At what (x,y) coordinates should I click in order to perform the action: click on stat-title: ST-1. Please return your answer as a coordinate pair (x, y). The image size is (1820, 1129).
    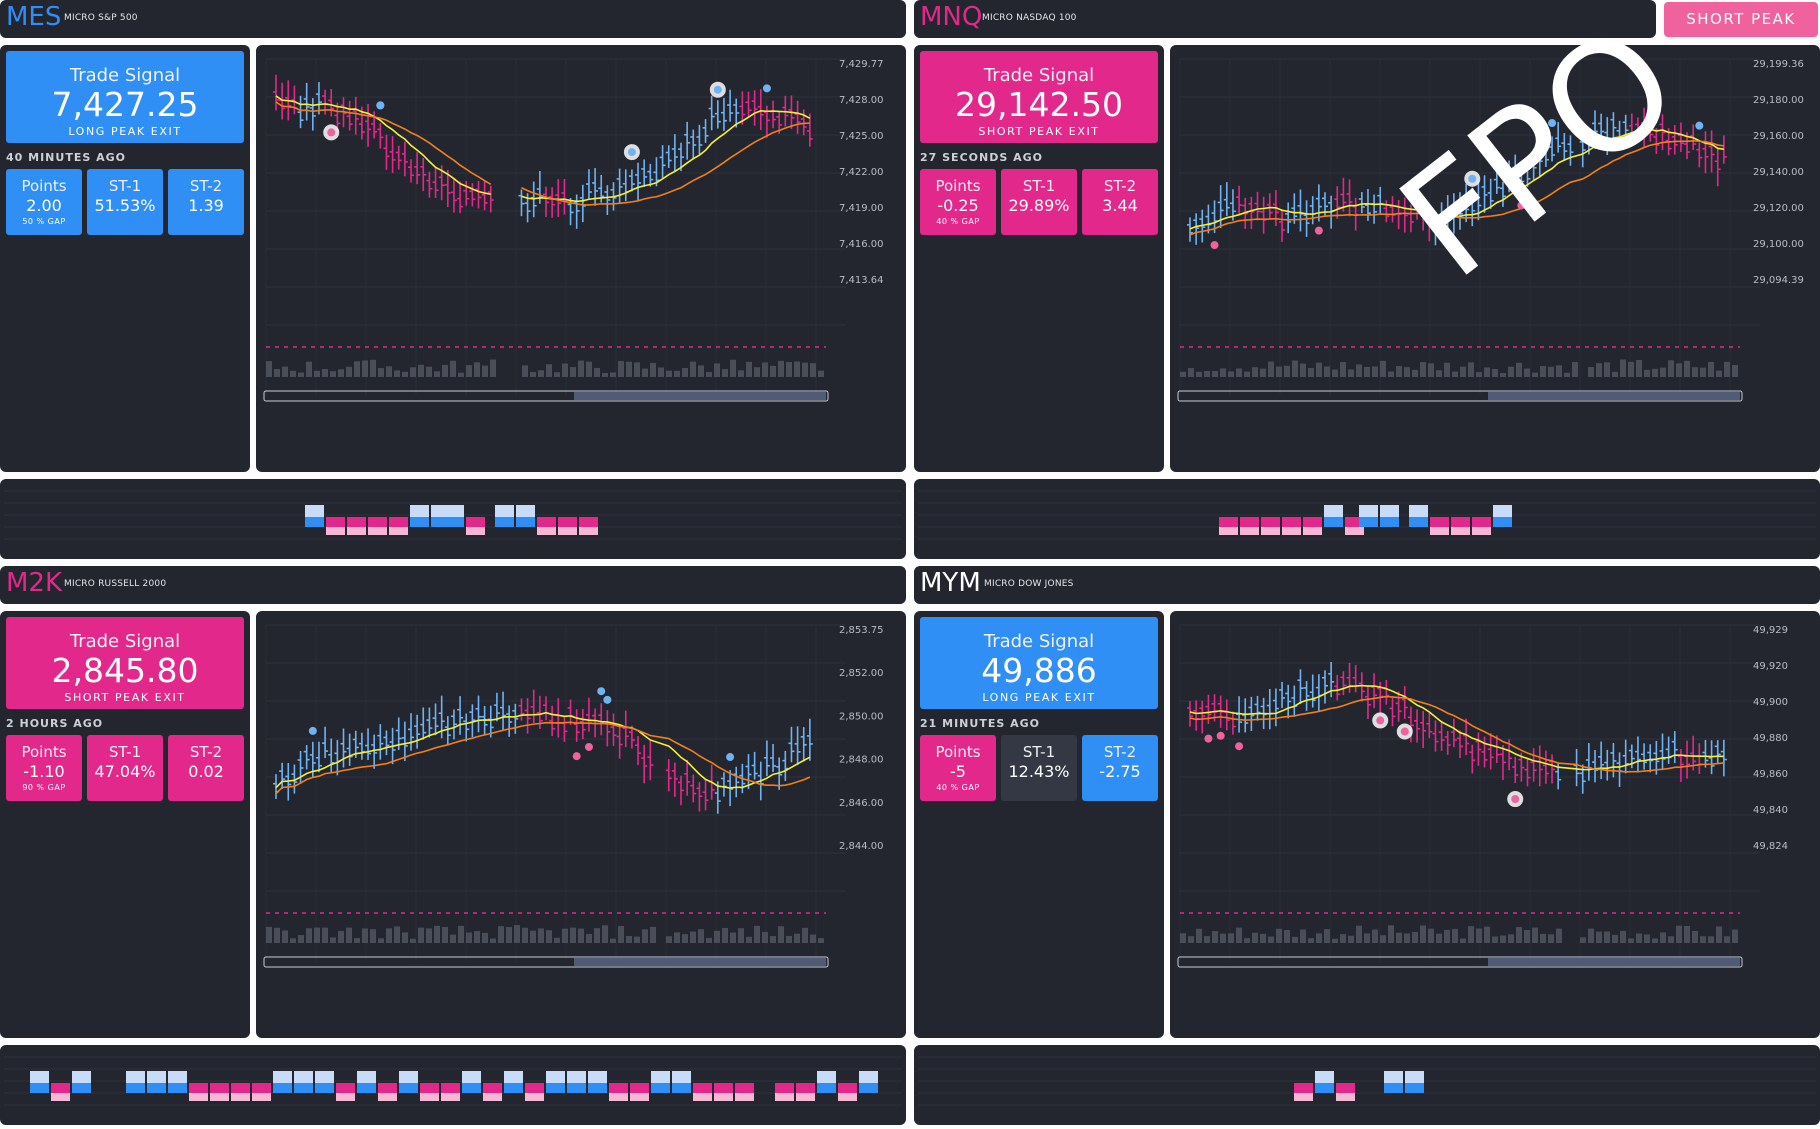
    Looking at the image, I should click on (1039, 186).